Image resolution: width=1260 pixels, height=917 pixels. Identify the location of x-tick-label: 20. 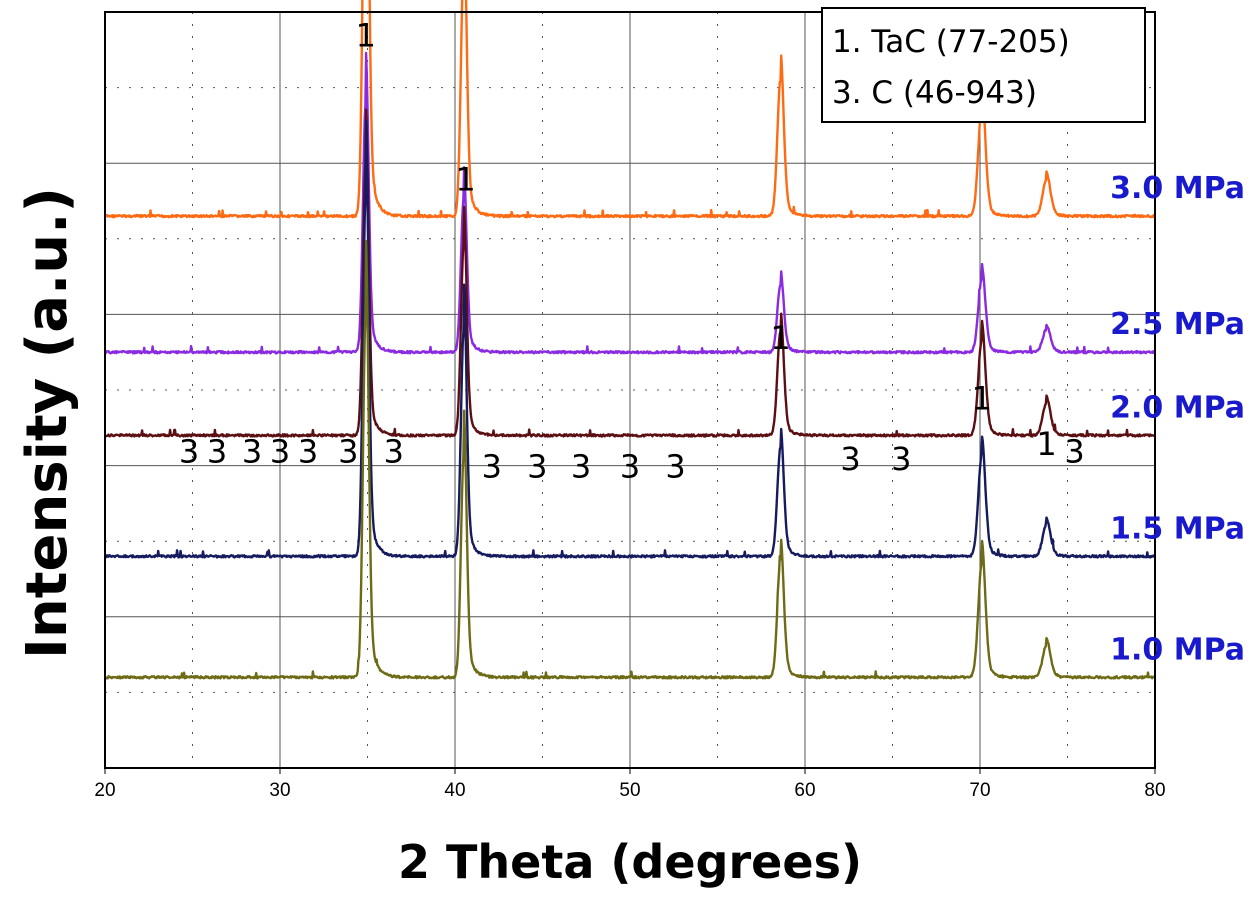
(104, 790).